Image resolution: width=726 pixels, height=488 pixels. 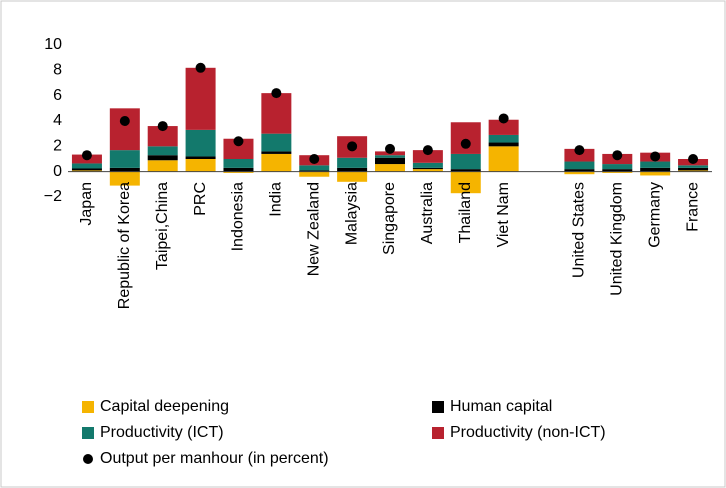 What do you see at coordinates (200, 199) in the screenshot?
I see `x-tick-label: PRC` at bounding box center [200, 199].